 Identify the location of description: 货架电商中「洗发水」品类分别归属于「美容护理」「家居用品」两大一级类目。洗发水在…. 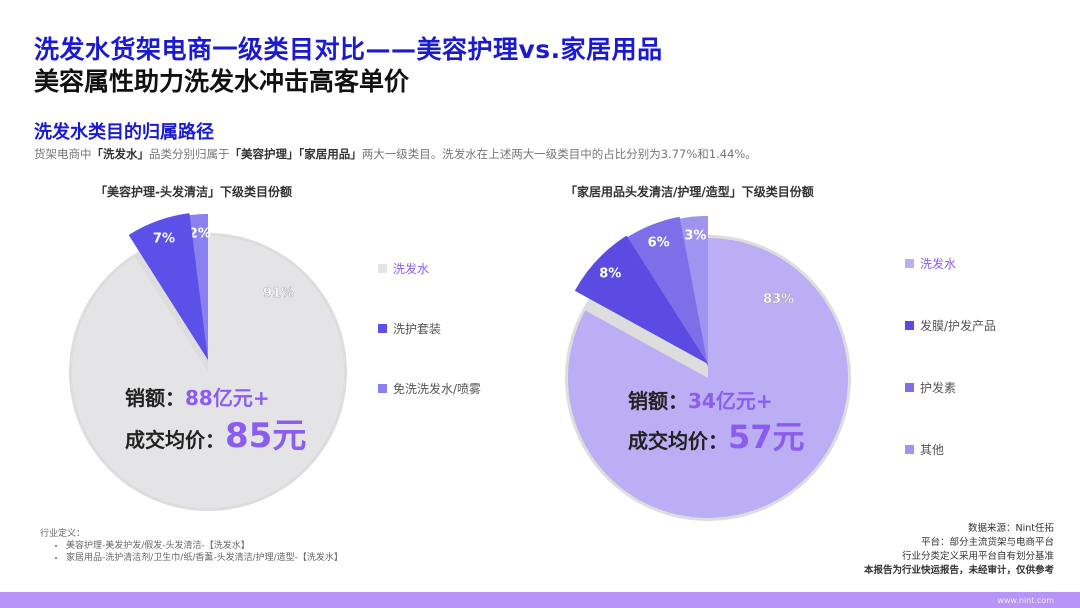
(395, 154).